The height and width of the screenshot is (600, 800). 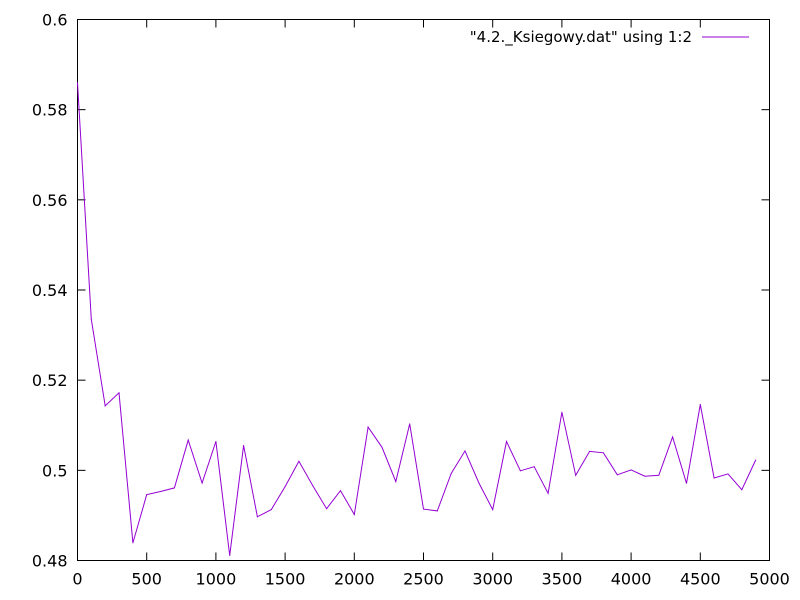 I want to click on x-tick-label: 0, so click(x=77, y=579).